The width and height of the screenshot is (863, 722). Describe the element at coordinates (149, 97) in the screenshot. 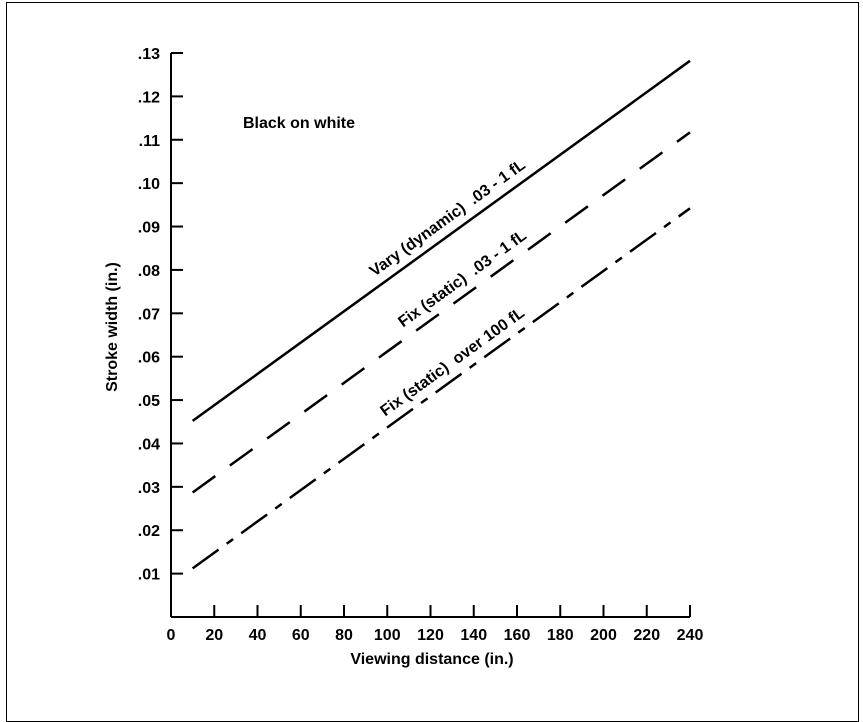

I see `y-tick-label: .12` at that location.